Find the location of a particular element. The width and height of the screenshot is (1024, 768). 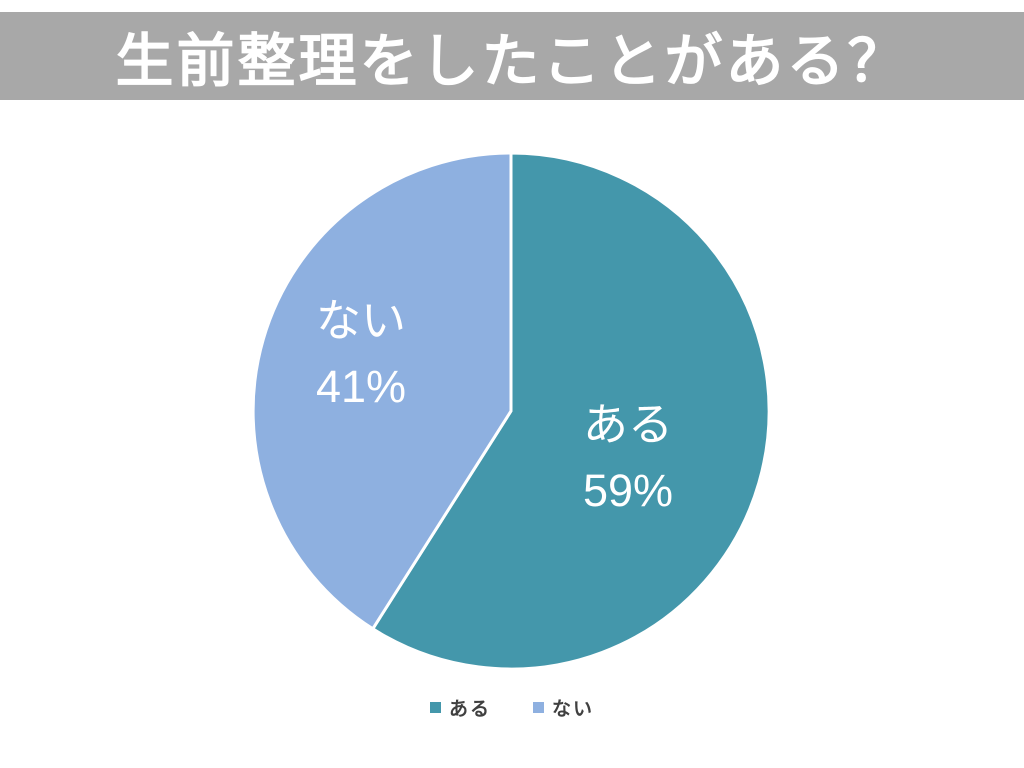

slice-label-aru: ある 59% is located at coordinates (628, 458).